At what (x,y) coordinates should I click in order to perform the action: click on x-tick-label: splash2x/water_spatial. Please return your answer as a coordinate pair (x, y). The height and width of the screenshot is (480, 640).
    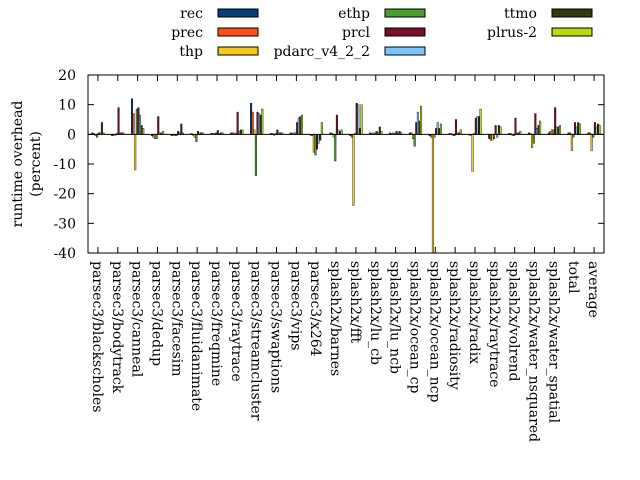
    Looking at the image, I should click on (553, 342).